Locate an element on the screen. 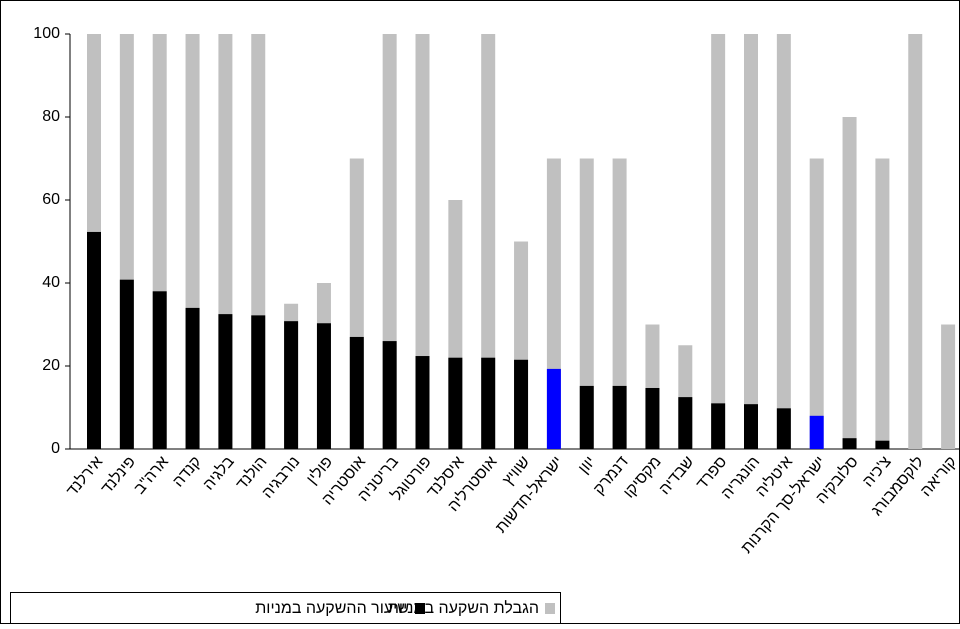 Image resolution: width=960 pixels, height=629 pixels. y-tick-label: 20 is located at coordinates (51, 365).